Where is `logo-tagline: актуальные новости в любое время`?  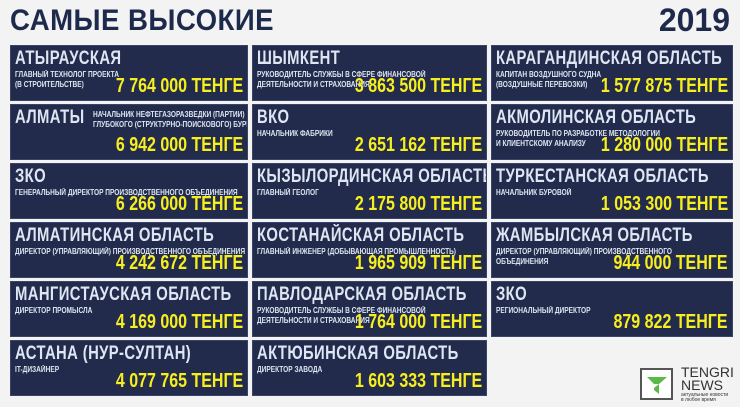
logo-tagline: актуальные новости в любое время is located at coordinates (705, 397).